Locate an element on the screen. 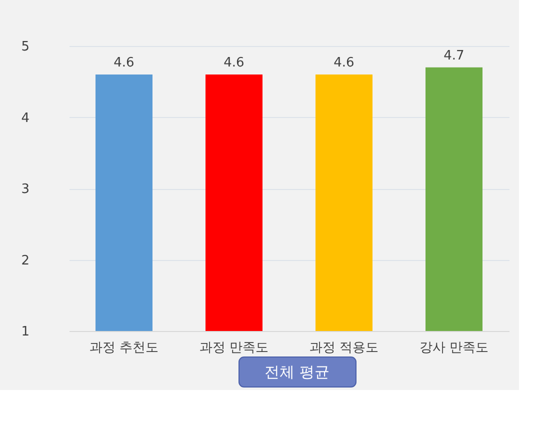 The width and height of the screenshot is (550, 427). y-tick-label: 1 is located at coordinates (25, 332).